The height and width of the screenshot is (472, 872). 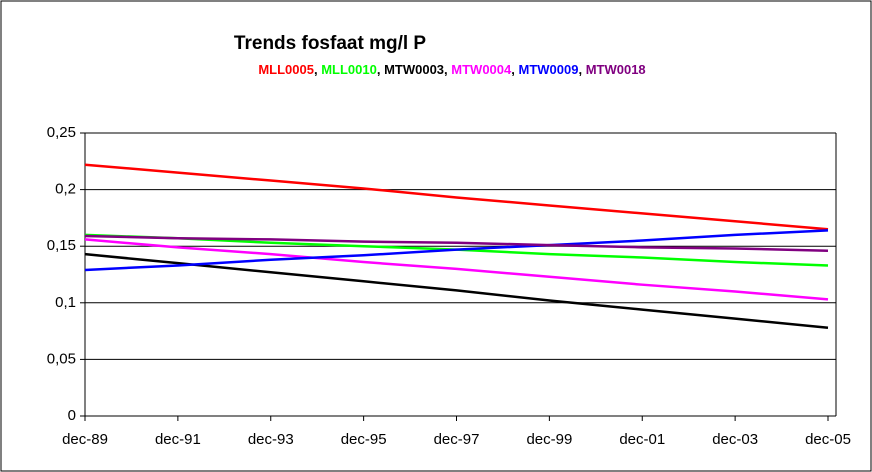 What do you see at coordinates (85, 439) in the screenshot?
I see `x-tick-label: dec-89` at bounding box center [85, 439].